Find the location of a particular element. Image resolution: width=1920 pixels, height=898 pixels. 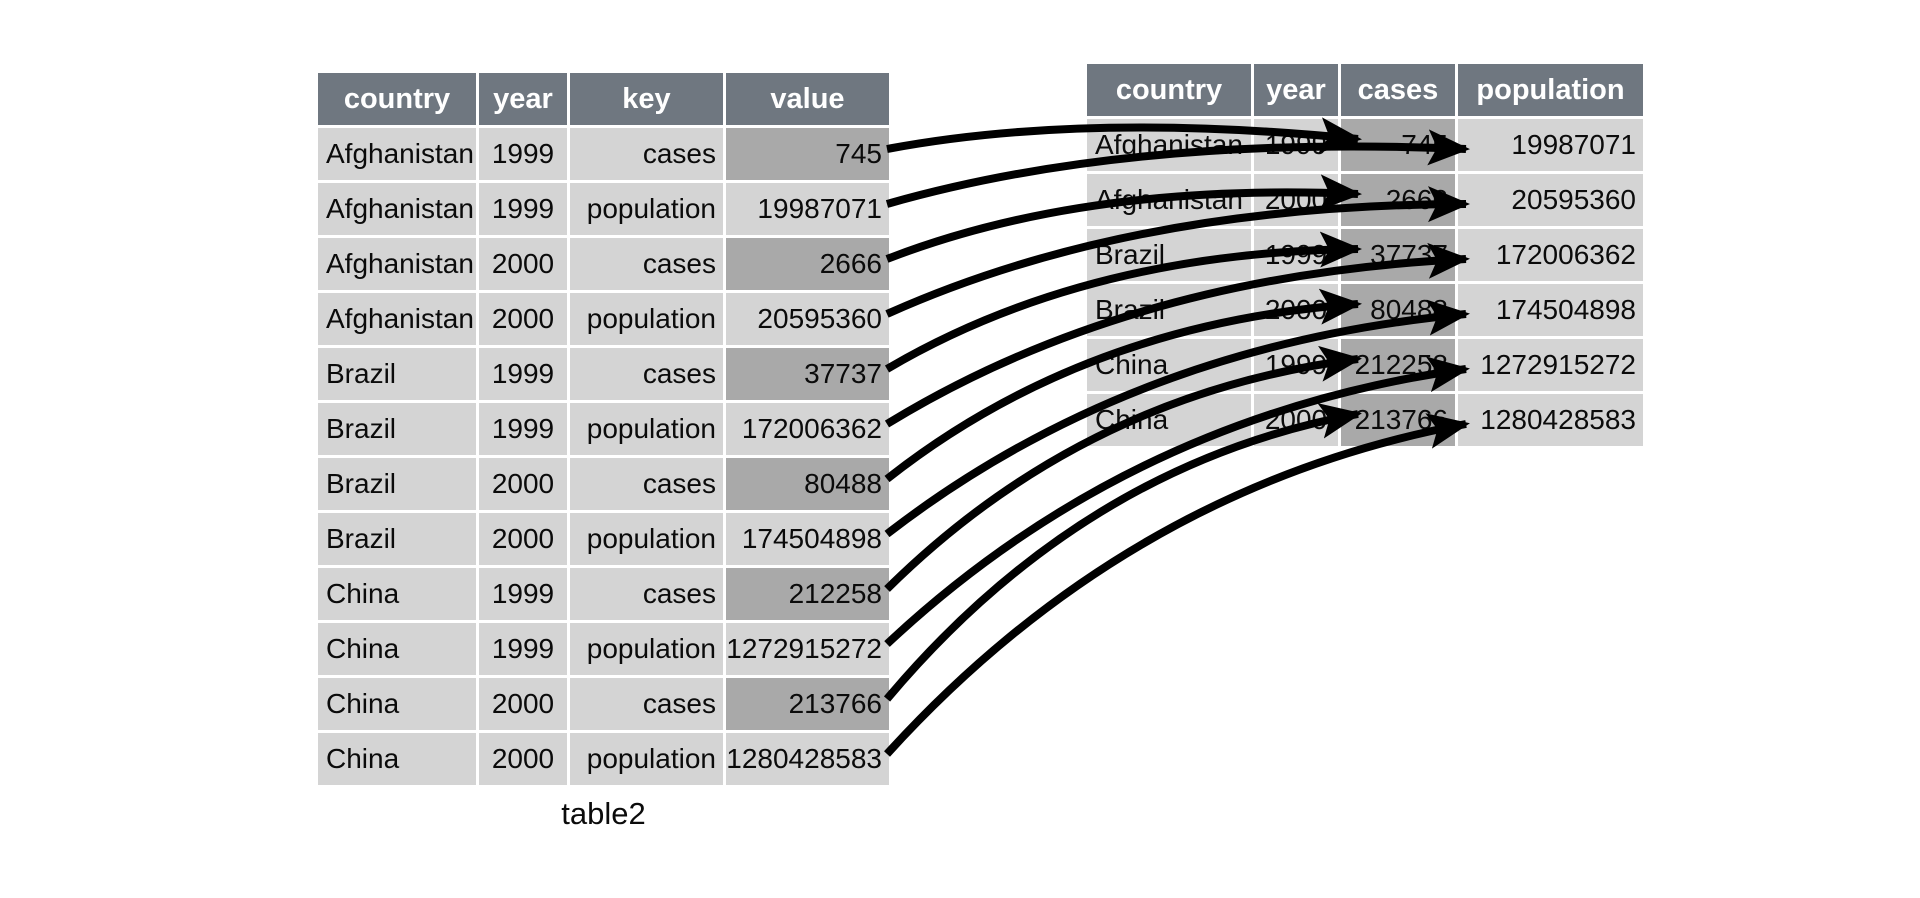

left-table-cell-value: 37737 is located at coordinates (807, 374).